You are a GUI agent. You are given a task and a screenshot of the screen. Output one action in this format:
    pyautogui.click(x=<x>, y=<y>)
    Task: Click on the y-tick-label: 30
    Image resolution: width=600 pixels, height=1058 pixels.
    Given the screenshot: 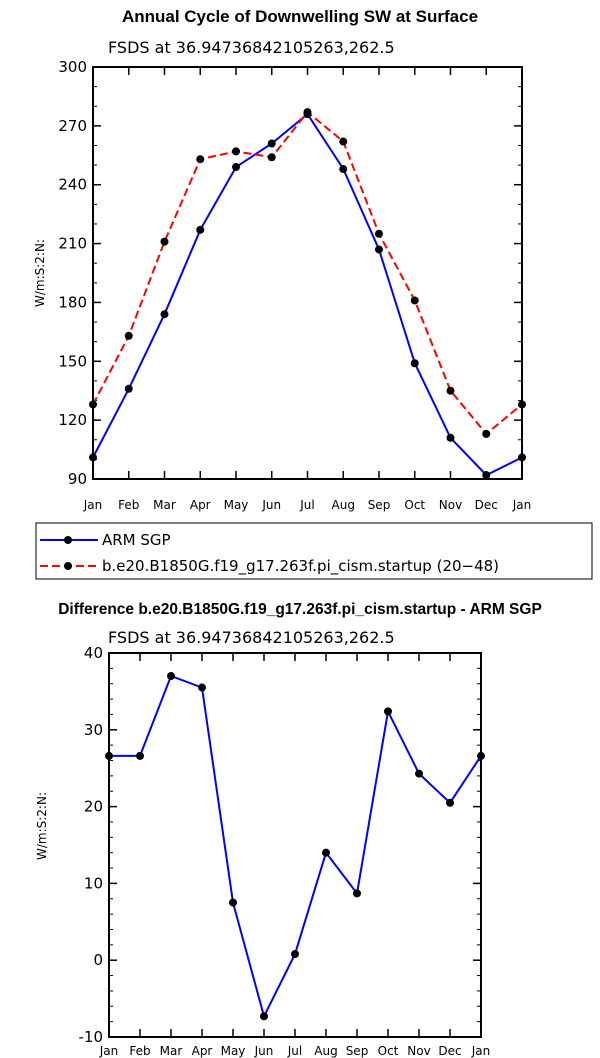 What is the action you would take?
    pyautogui.click(x=93, y=730)
    